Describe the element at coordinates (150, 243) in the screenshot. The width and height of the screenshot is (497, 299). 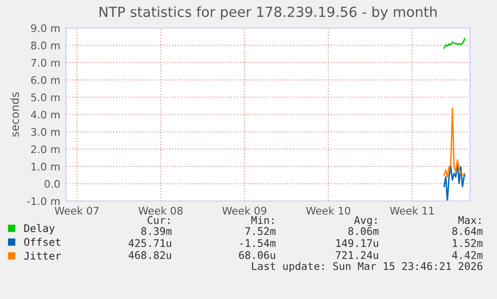
I see `text: 425.71u` at that location.